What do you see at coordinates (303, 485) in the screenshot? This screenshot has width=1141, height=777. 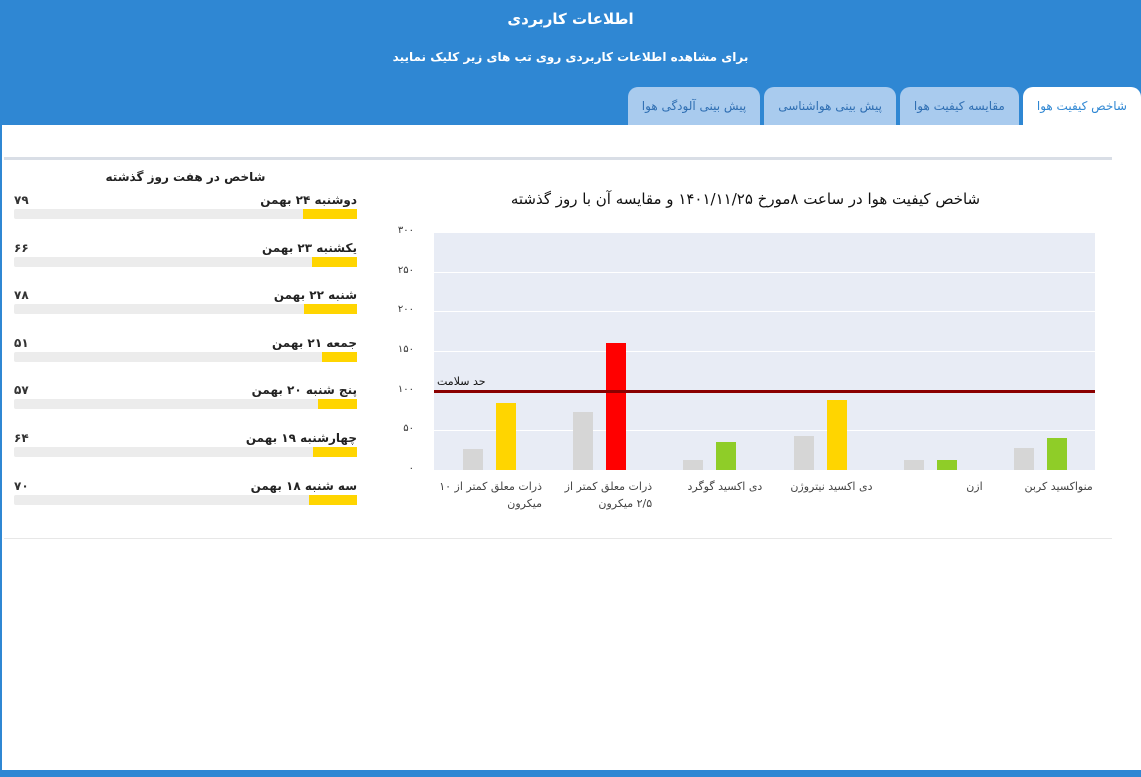 I see `history-day-label: سه شنبه ۱۸ بهمن` at bounding box center [303, 485].